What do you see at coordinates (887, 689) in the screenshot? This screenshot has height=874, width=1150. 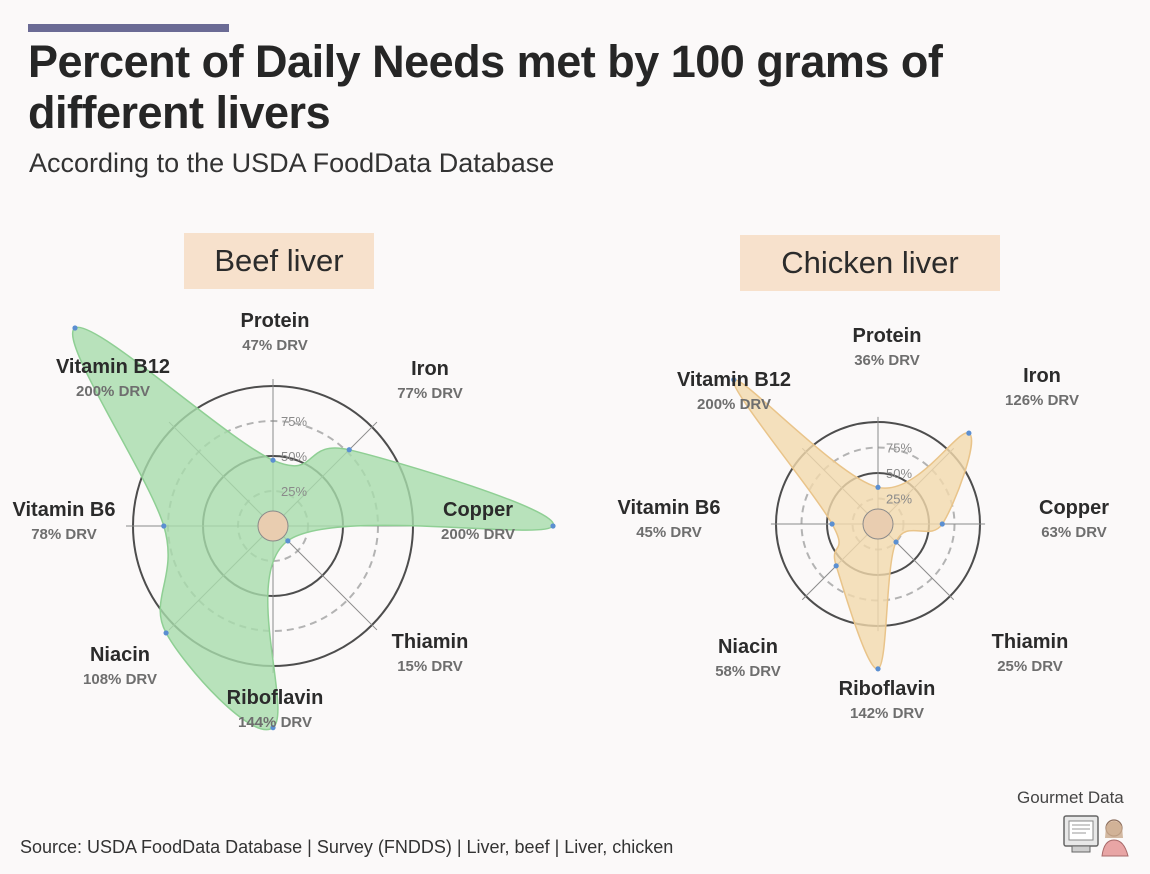 I see `chicken-axis-label-4: Riboflavin` at bounding box center [887, 689].